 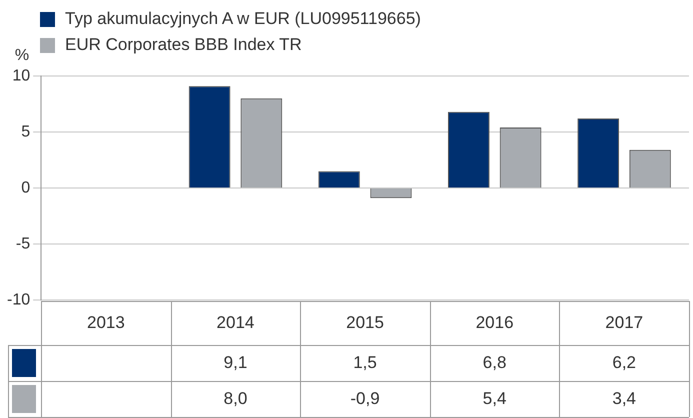 What do you see at coordinates (183, 45) in the screenshot?
I see `legend-label: EUR Corporates BBB Index TR` at bounding box center [183, 45].